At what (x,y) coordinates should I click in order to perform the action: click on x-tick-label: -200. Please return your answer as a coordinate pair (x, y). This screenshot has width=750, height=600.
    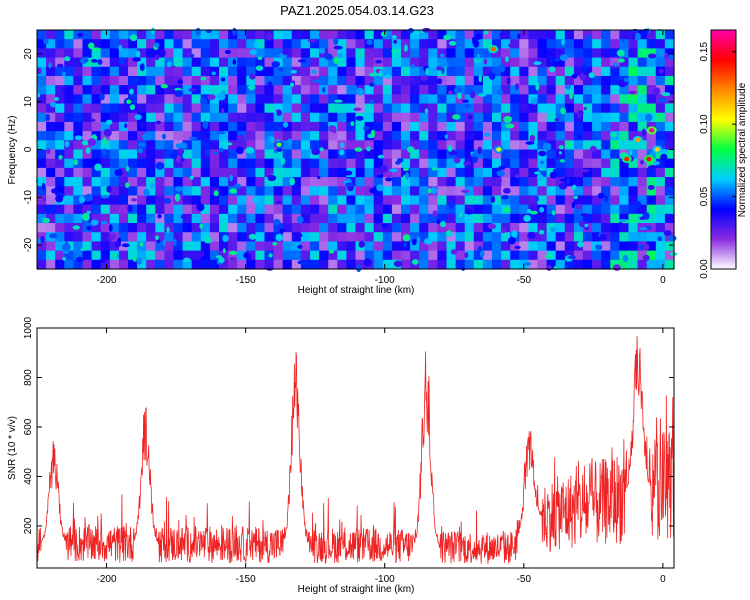
    Looking at the image, I should click on (107, 280).